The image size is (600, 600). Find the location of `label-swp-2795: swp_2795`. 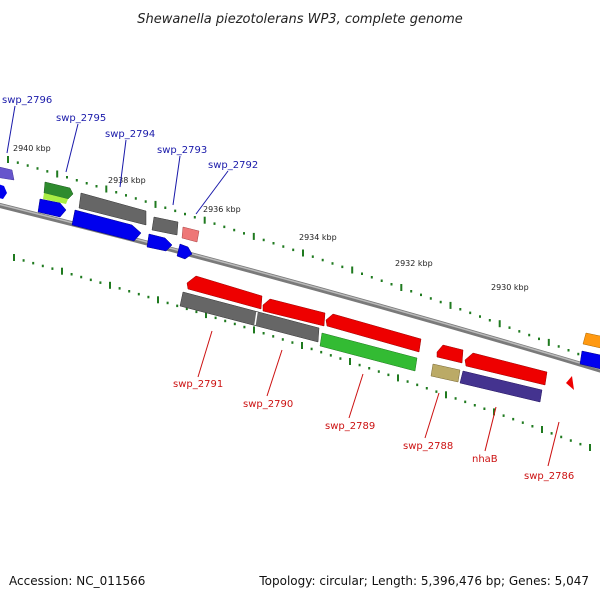

label-swp-2795: swp_2795 is located at coordinates (81, 118).